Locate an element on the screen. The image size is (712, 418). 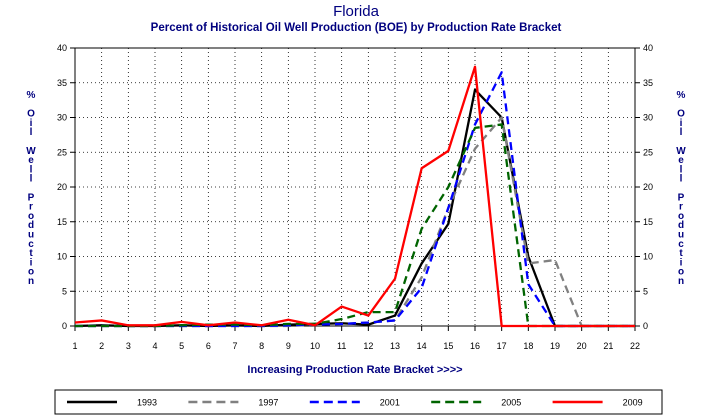
y-axis-label-left-text-char: e is located at coordinates (31, 160).